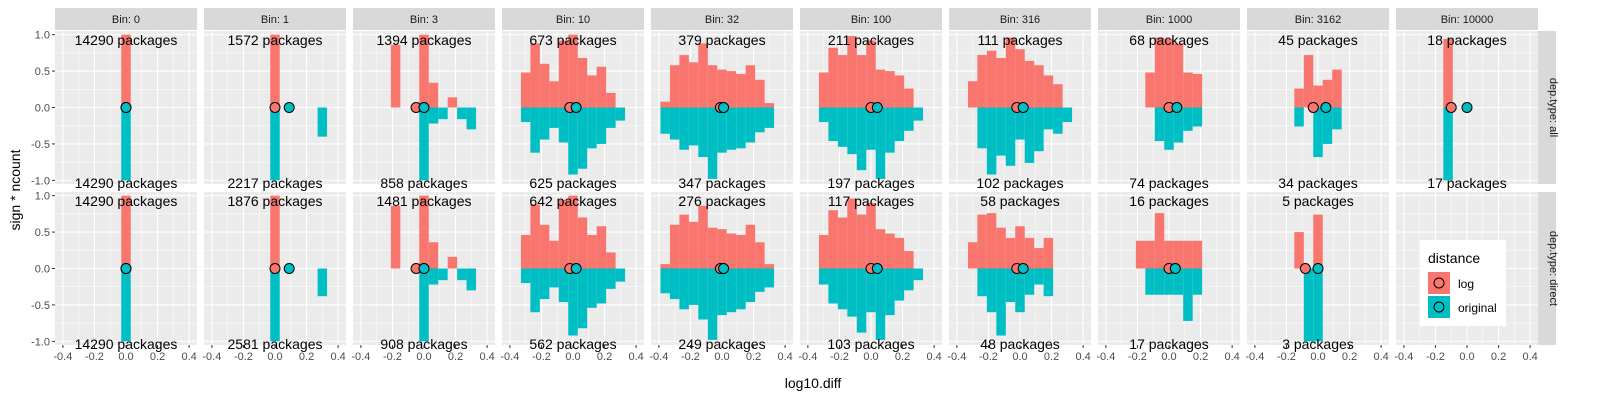 The width and height of the screenshot is (1600, 400). What do you see at coordinates (424, 40) in the screenshot?
I see `top-count-label: 1394 packages` at bounding box center [424, 40].